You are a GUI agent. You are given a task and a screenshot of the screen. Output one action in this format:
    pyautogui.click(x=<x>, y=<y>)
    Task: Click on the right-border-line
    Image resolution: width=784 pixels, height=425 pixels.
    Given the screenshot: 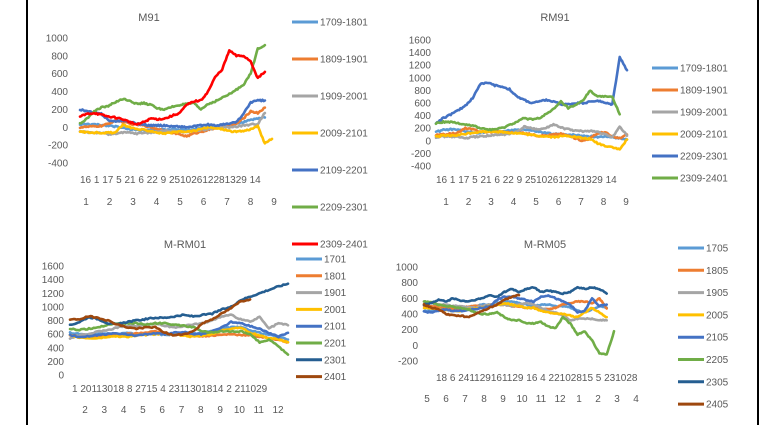 What is the action you would take?
    pyautogui.click(x=758, y=212)
    